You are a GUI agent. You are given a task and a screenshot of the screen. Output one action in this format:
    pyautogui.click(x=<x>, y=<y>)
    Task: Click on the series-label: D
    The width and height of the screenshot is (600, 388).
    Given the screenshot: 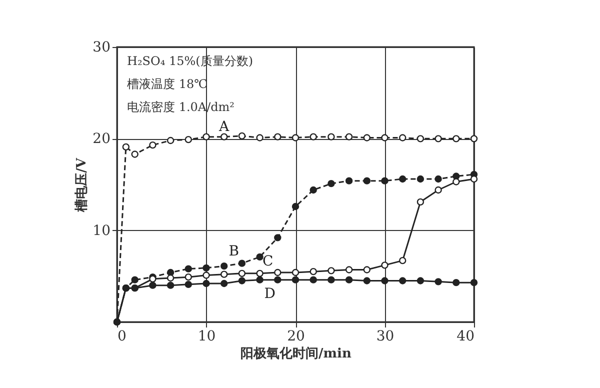 What is the action you would take?
    pyautogui.click(x=270, y=294)
    